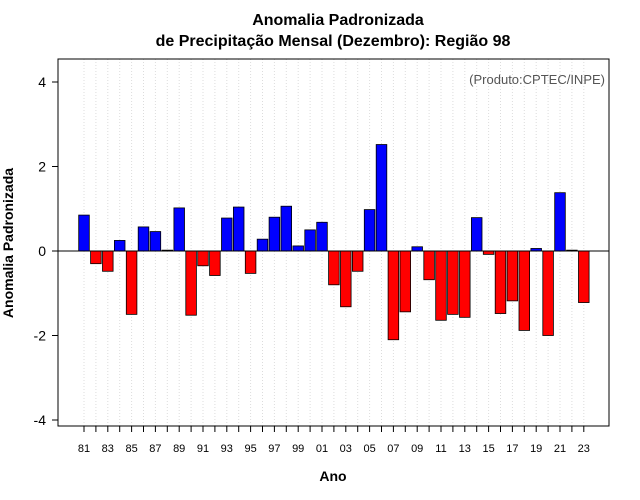 Image resolution: width=640 pixels, height=500 pixels. Describe the element at coordinates (179, 449) in the screenshot. I see `x-tick-label: 89` at that location.